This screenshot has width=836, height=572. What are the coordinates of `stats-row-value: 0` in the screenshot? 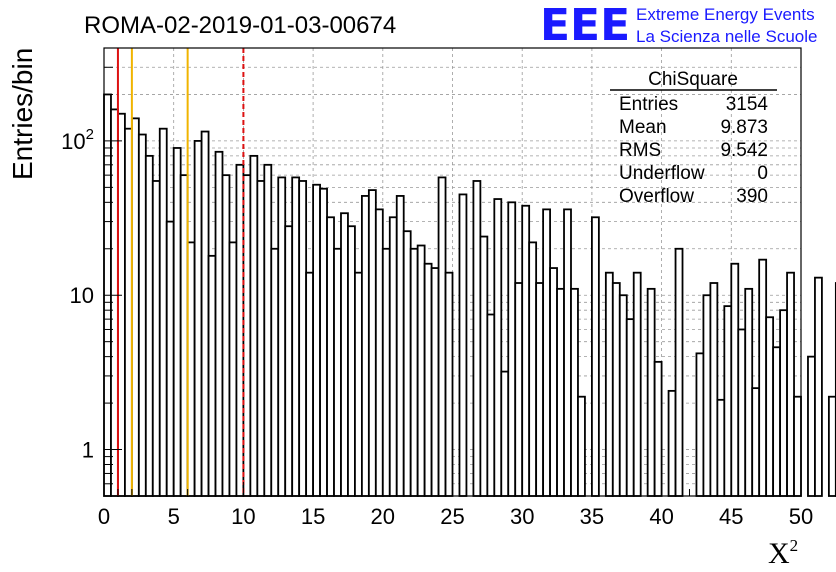 It's located at (762, 173).